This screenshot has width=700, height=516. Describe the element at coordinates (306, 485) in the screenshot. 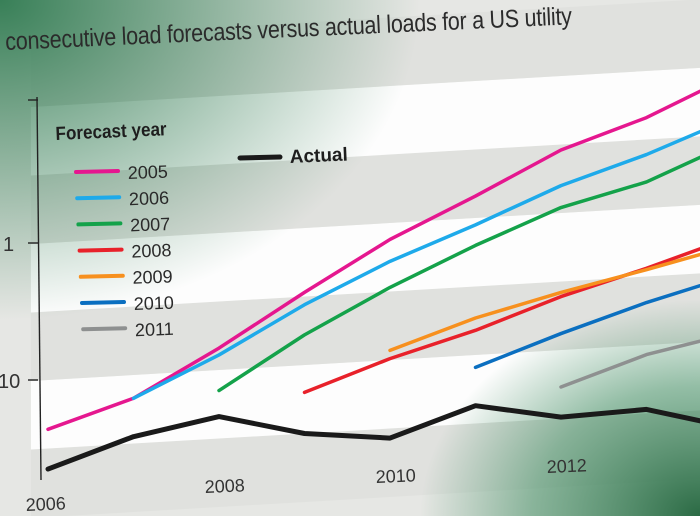

I see `x-axis-ticks: 2006 2008 2010 2012` at that location.